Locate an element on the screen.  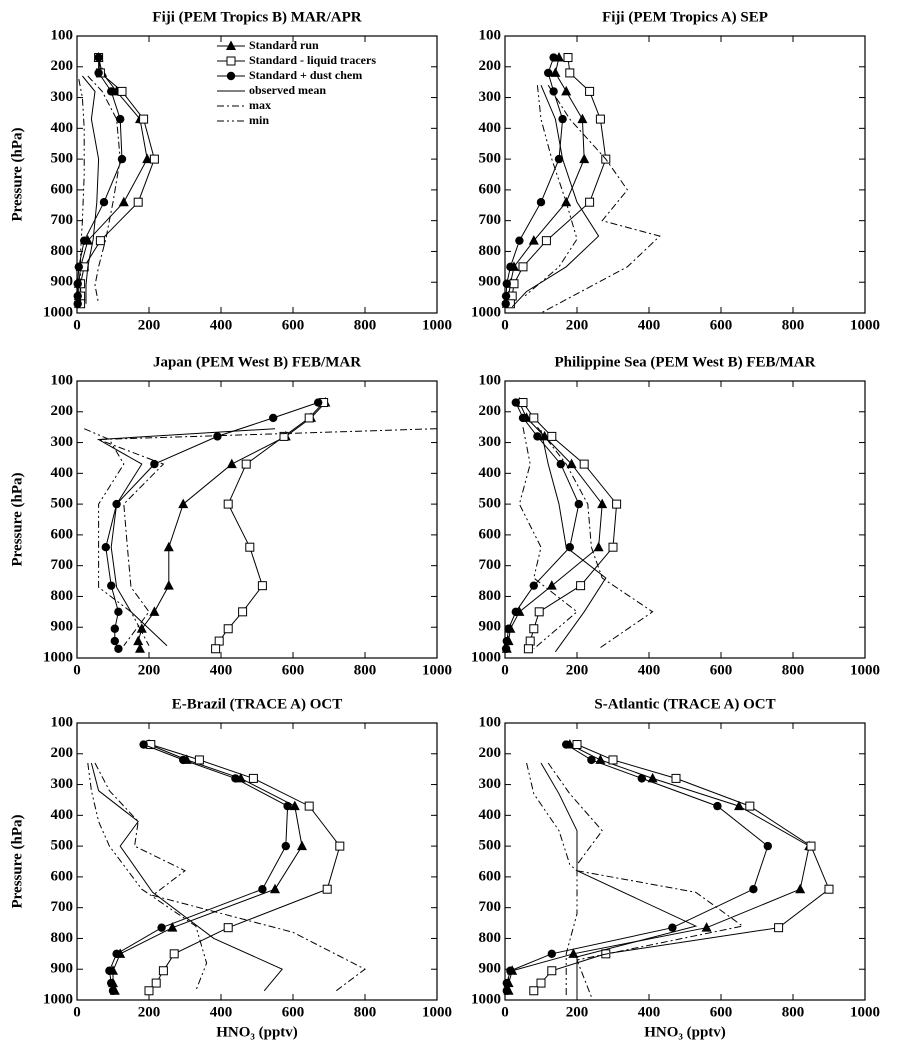
y-tick-label: 200 is located at coordinates (62, 411).